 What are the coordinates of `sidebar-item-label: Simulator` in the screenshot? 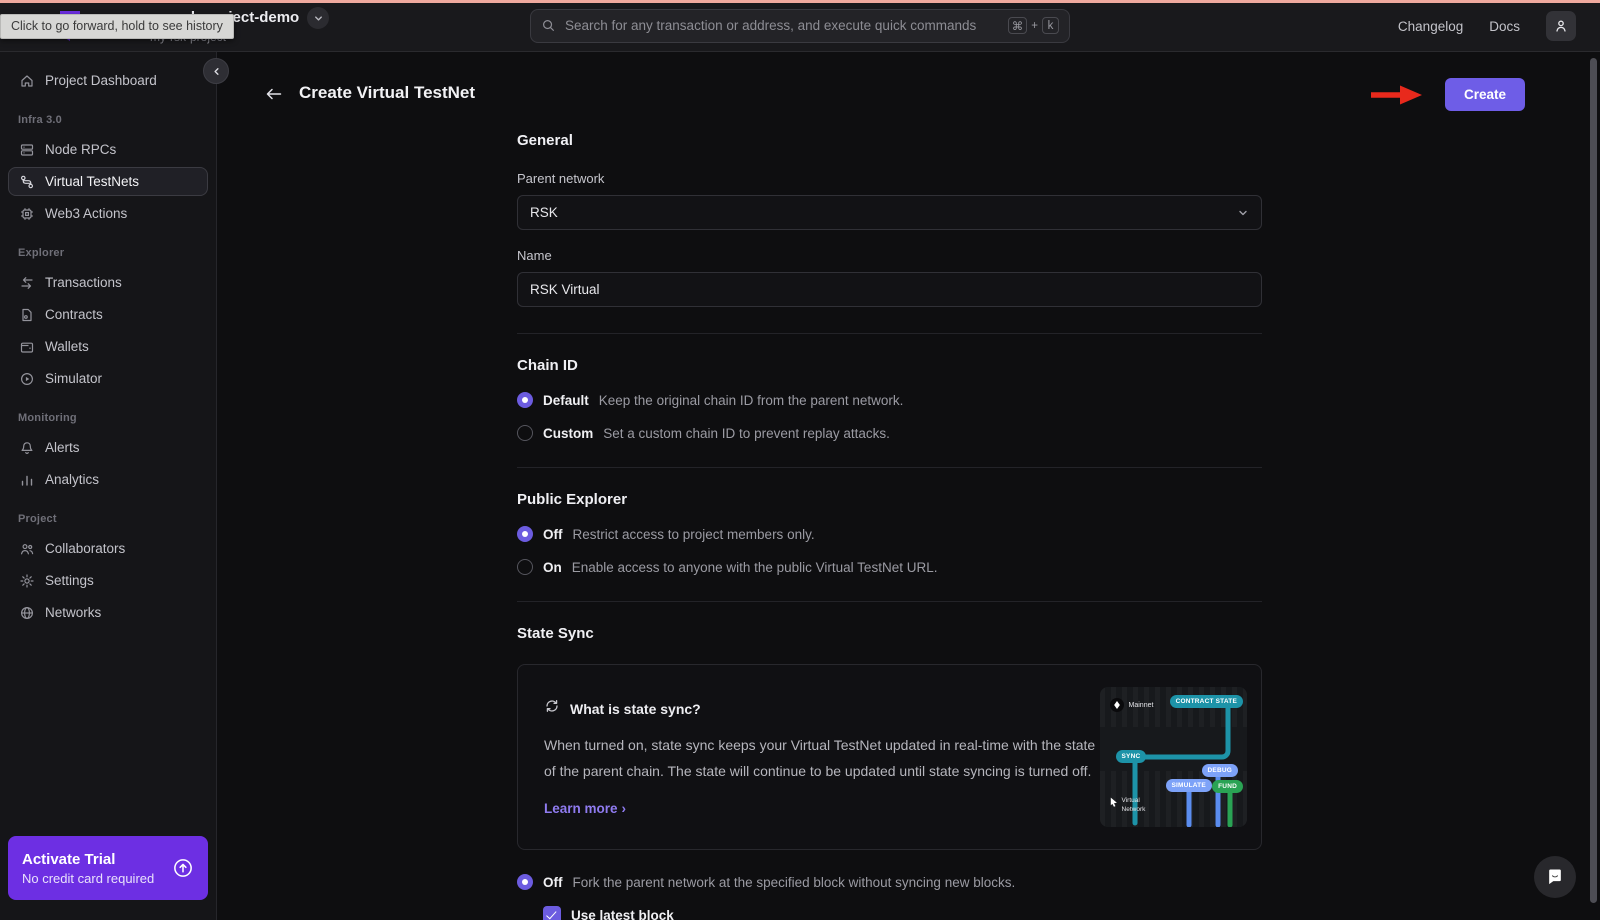 It's located at (74, 378).